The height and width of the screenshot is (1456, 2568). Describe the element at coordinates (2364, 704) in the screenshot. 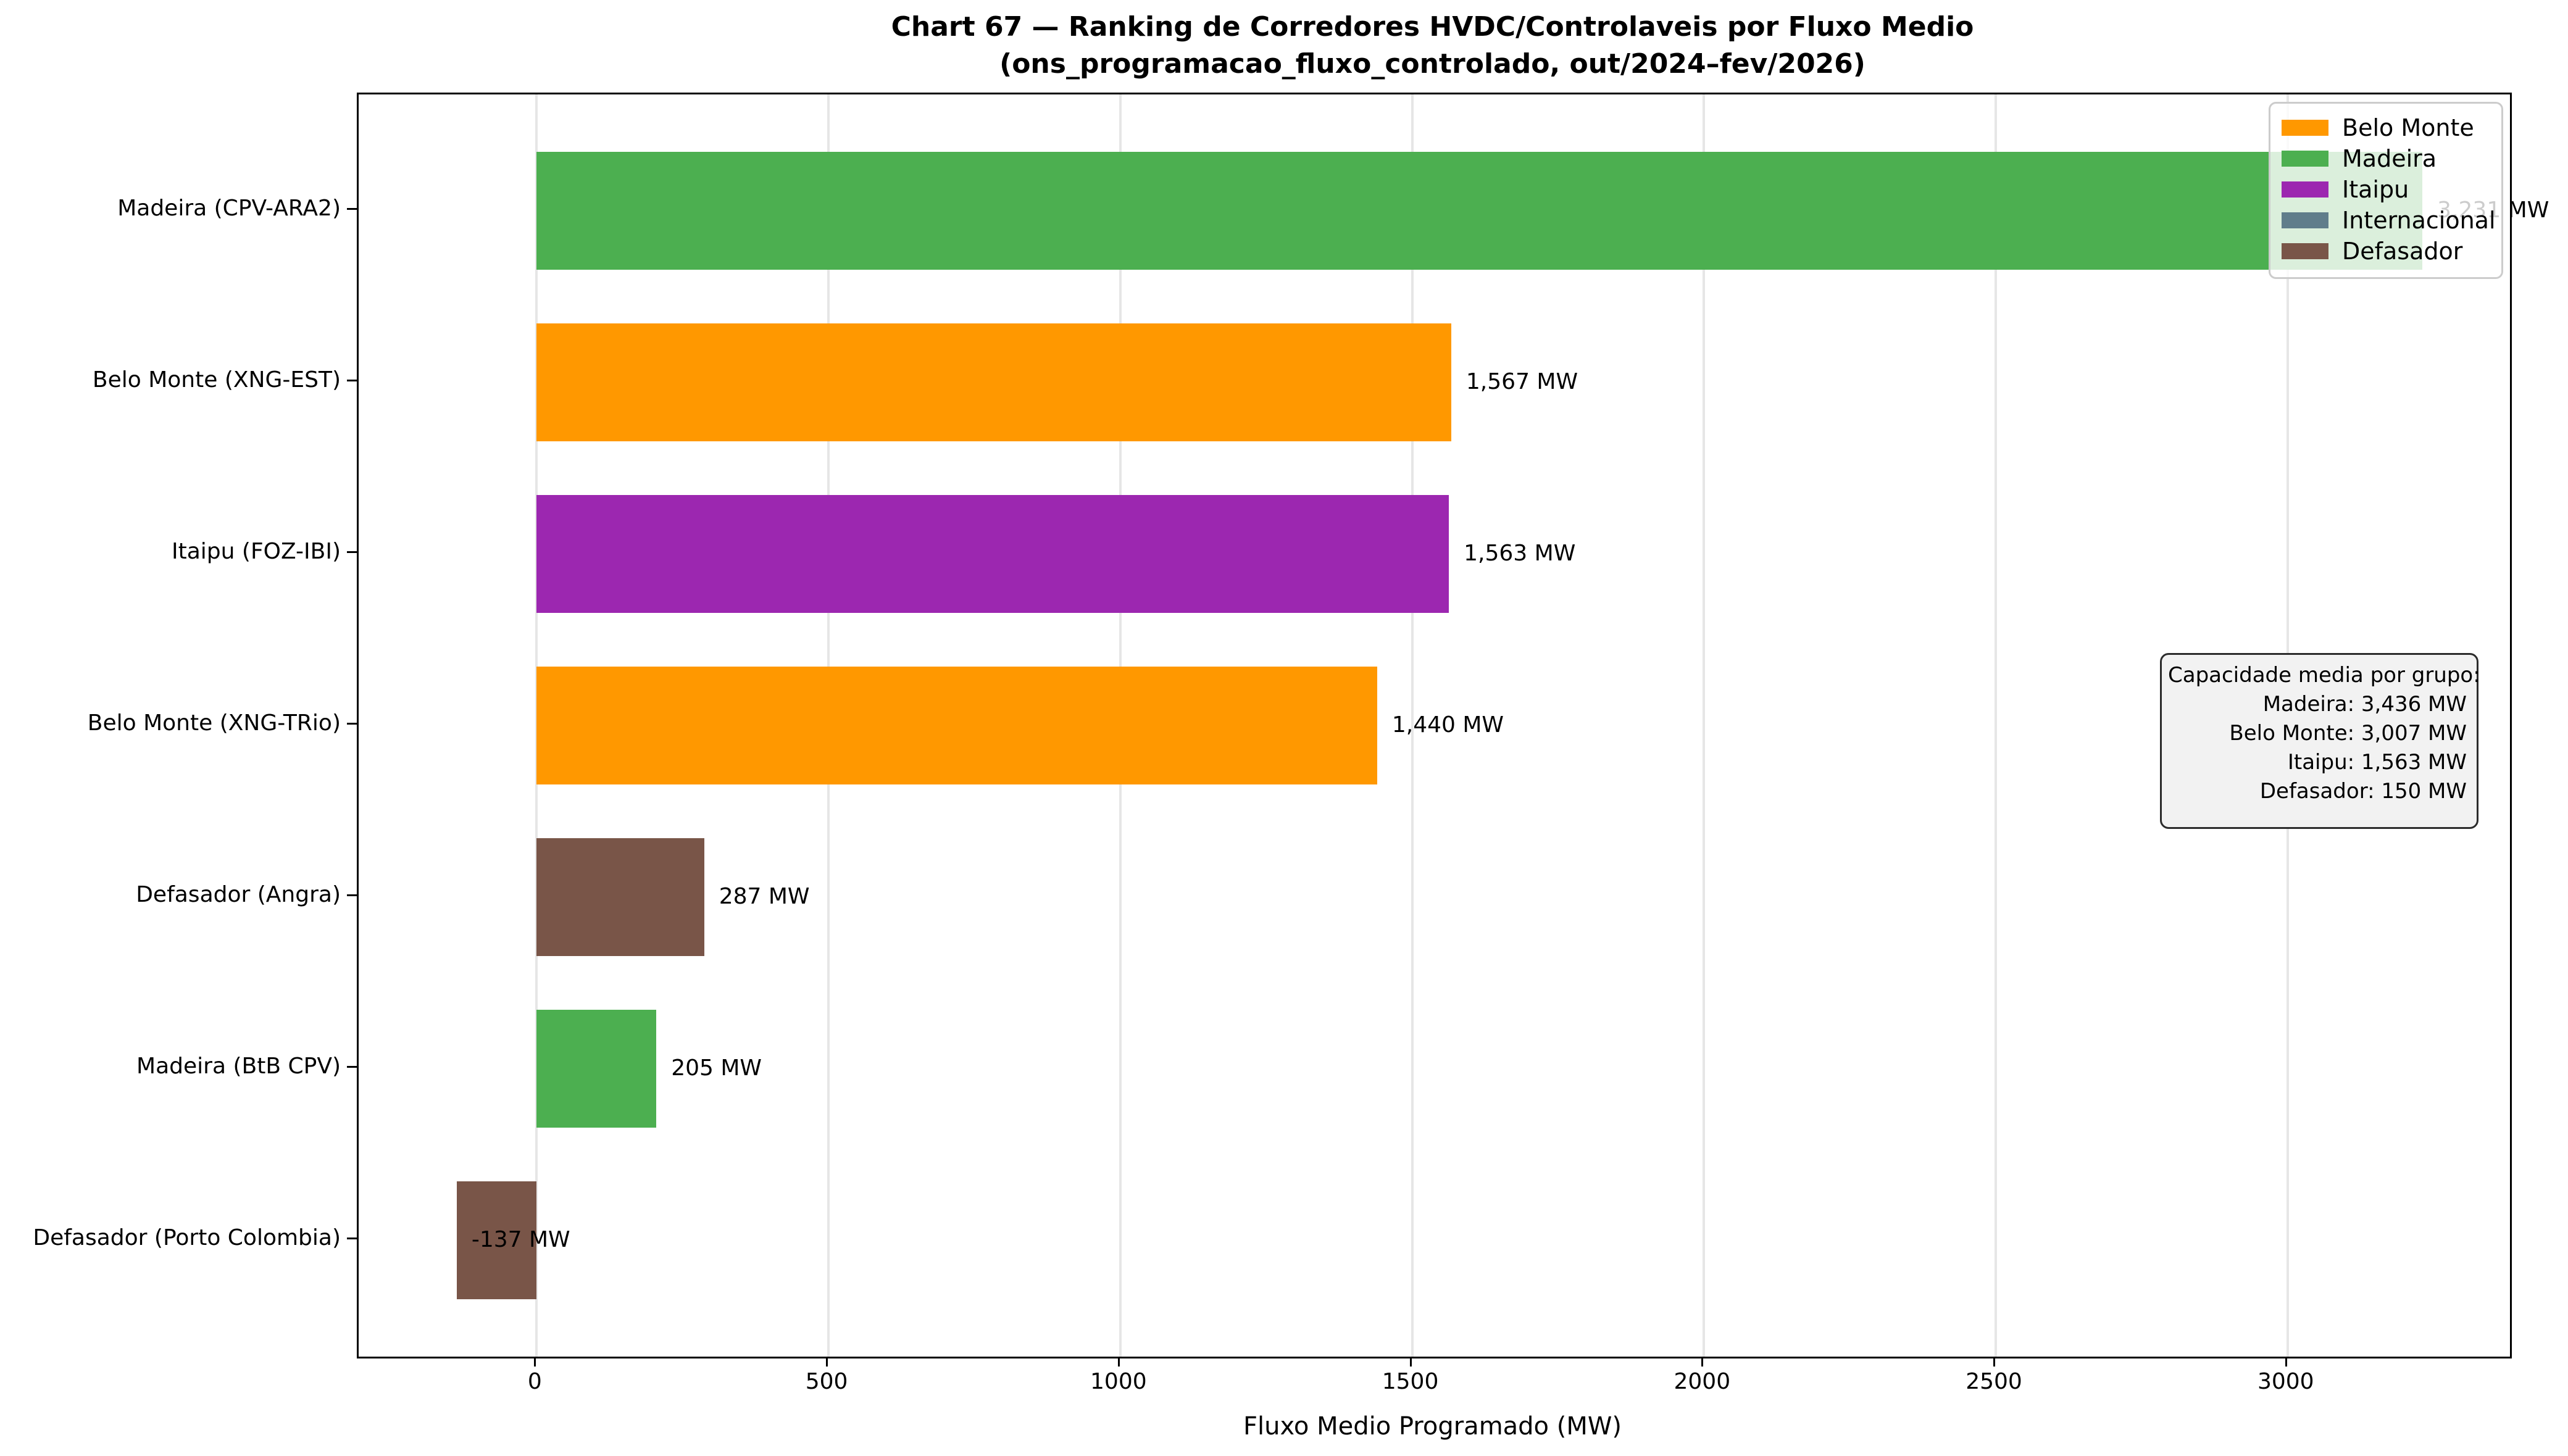

I see `annotation-line: Madeira: 3,436 MW` at that location.